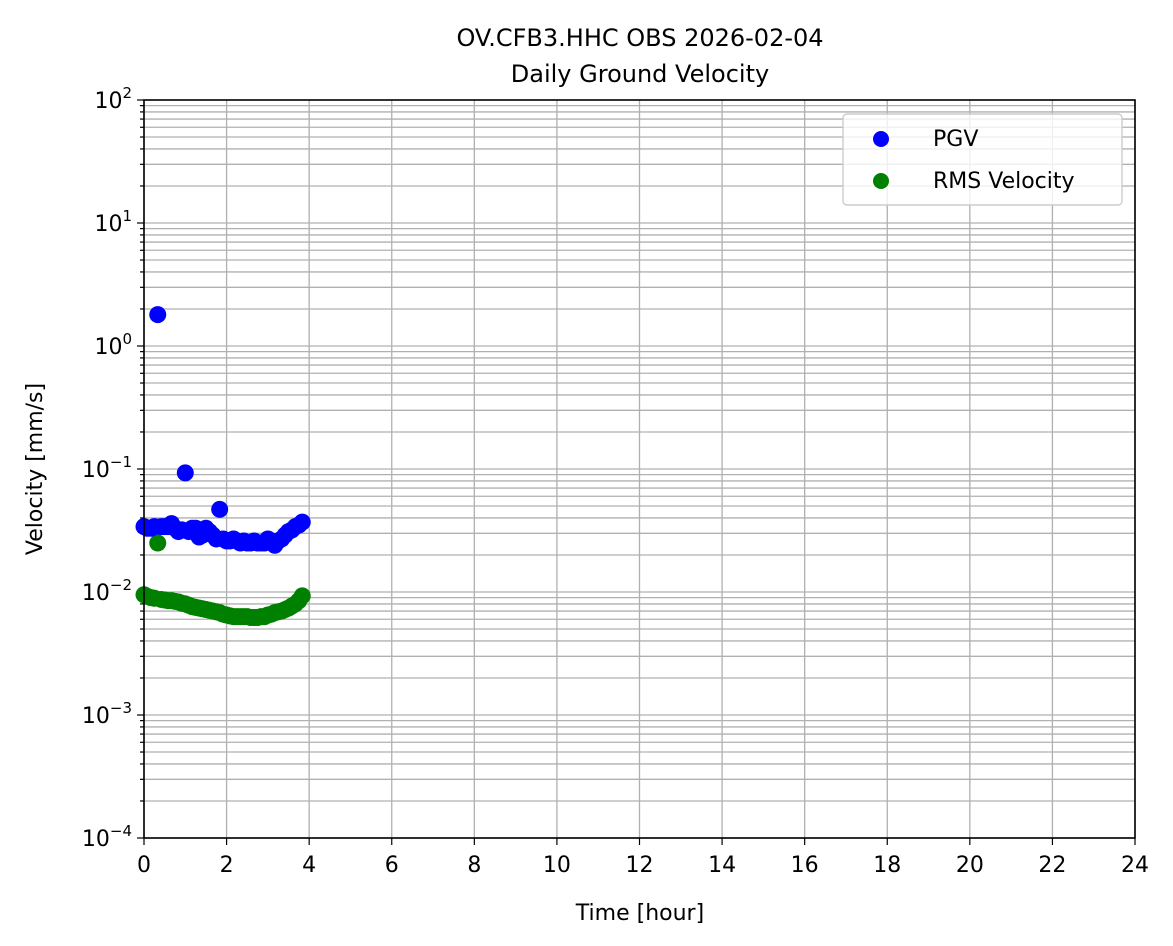  I want to click on x-tick-label: 14, so click(722, 865).